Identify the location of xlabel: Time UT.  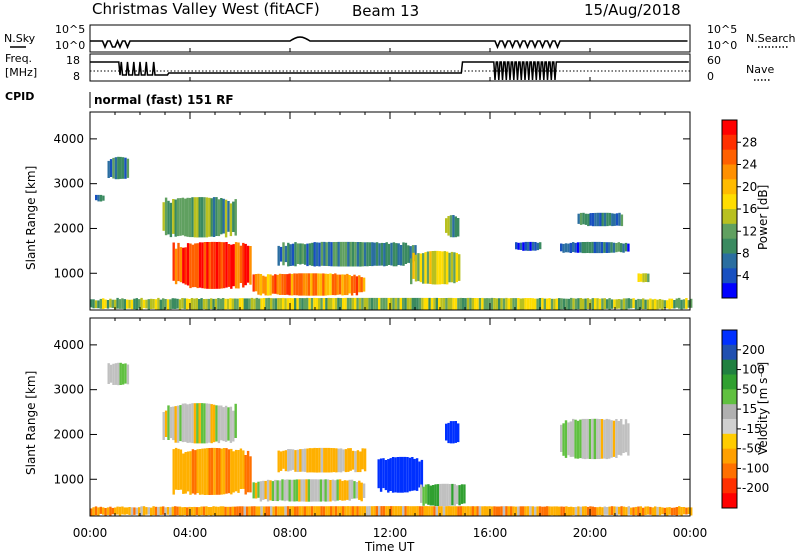
(389, 547).